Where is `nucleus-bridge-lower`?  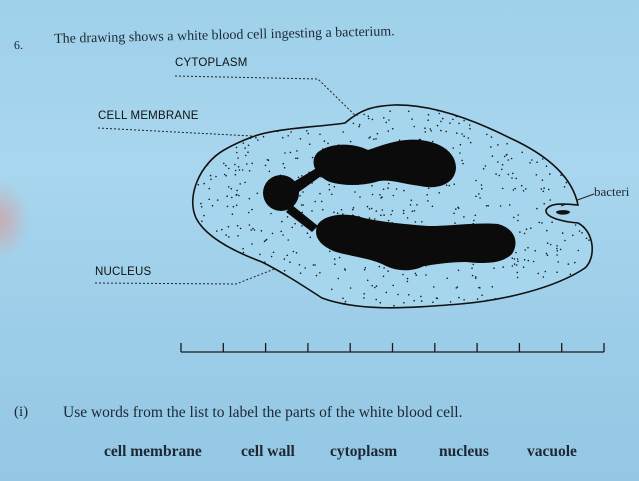
nucleus-bridge-lower is located at coordinates (302, 218).